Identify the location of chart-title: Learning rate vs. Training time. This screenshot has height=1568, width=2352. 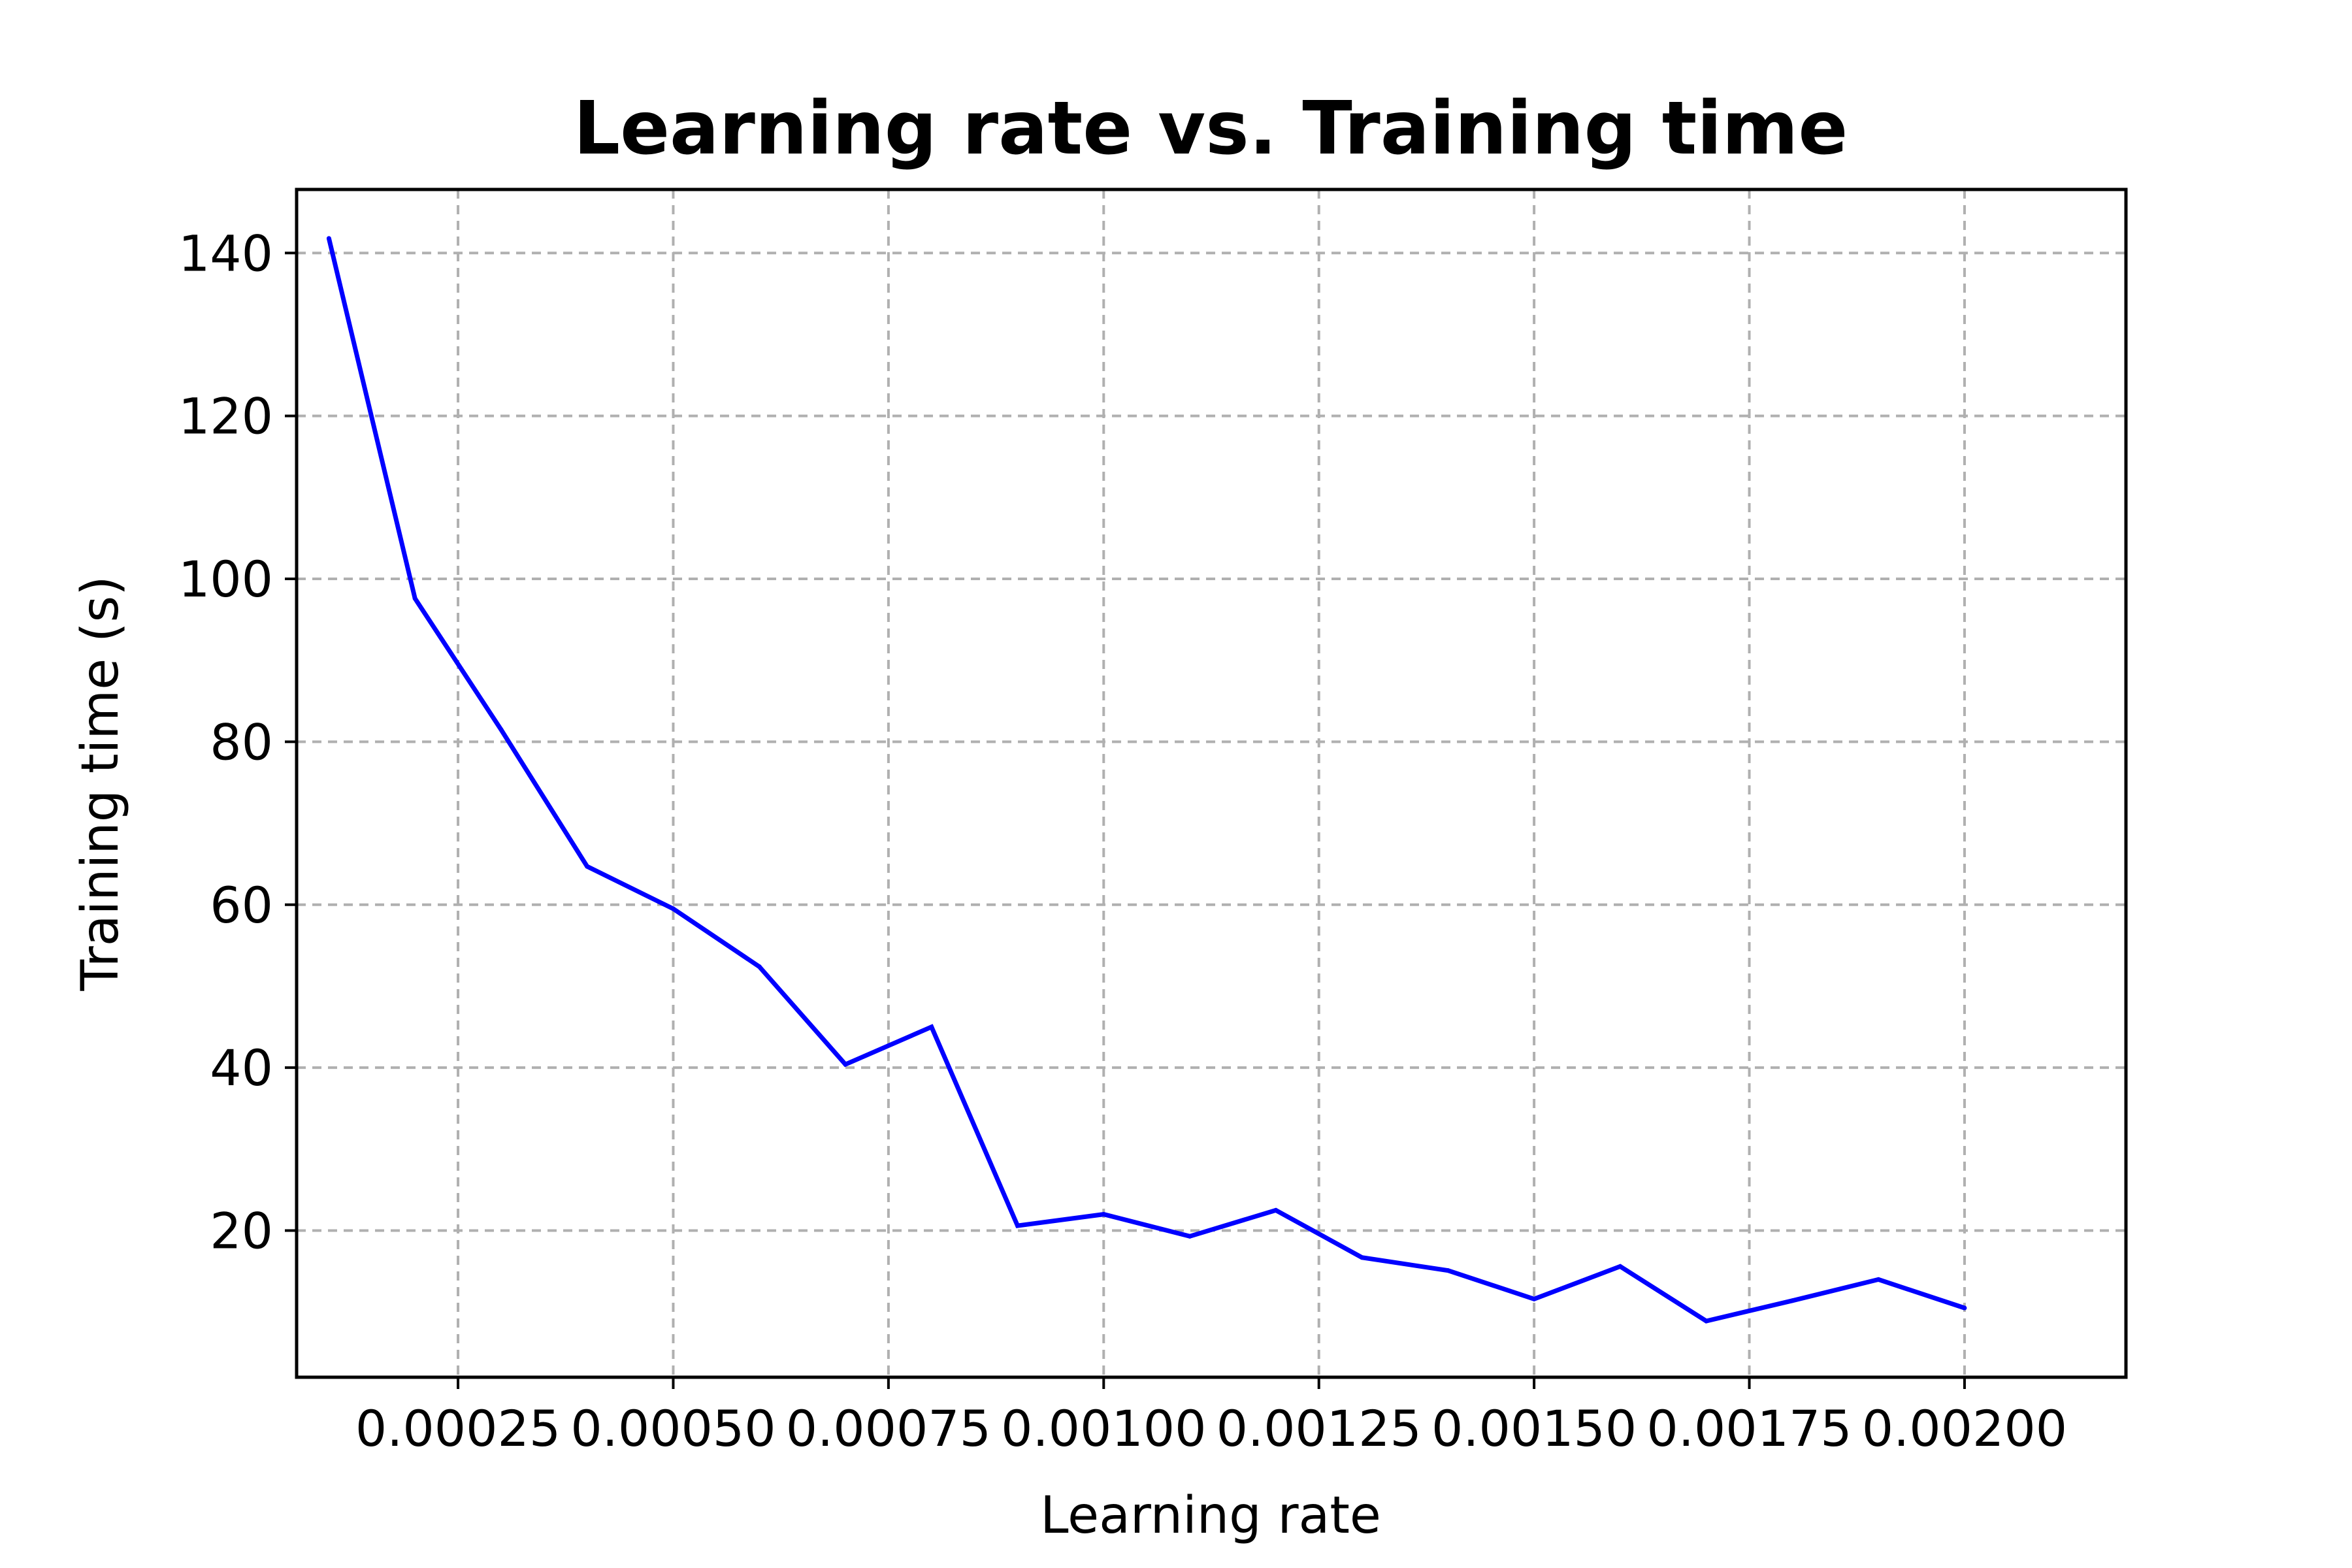
(1211, 128).